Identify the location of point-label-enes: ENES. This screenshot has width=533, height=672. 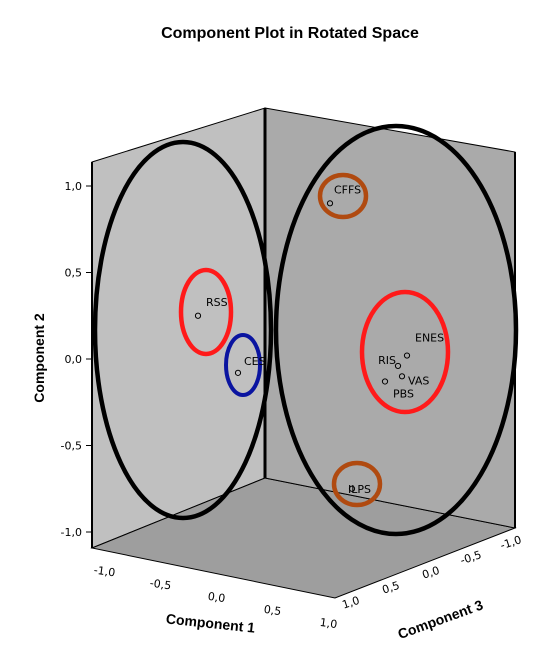
(429, 338).